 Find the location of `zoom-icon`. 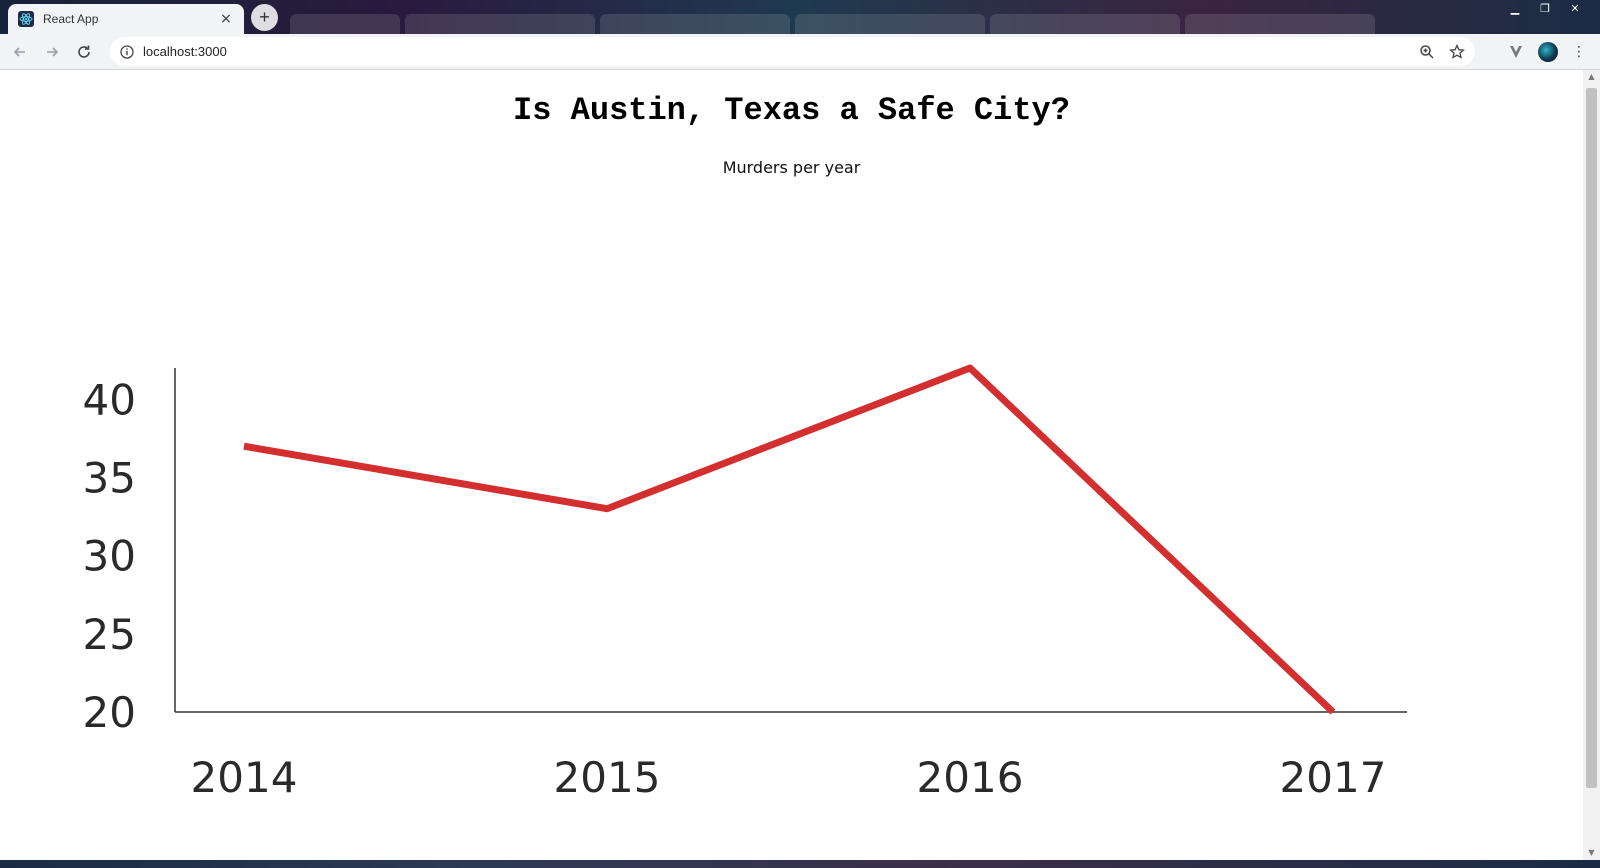

zoom-icon is located at coordinates (1427, 52).